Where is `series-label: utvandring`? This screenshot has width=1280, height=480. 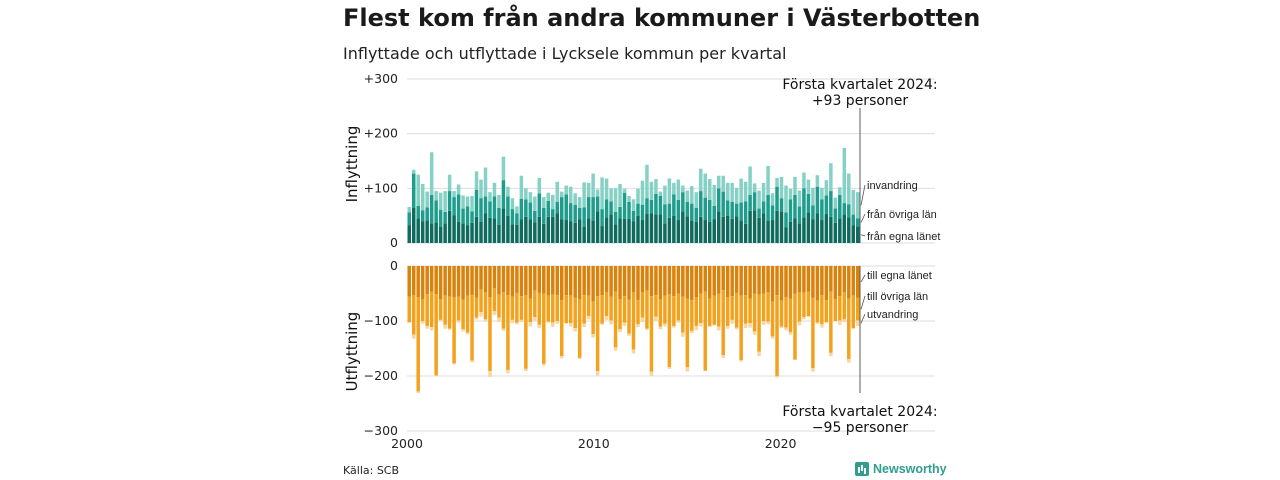
series-label: utvandring is located at coordinates (892, 315).